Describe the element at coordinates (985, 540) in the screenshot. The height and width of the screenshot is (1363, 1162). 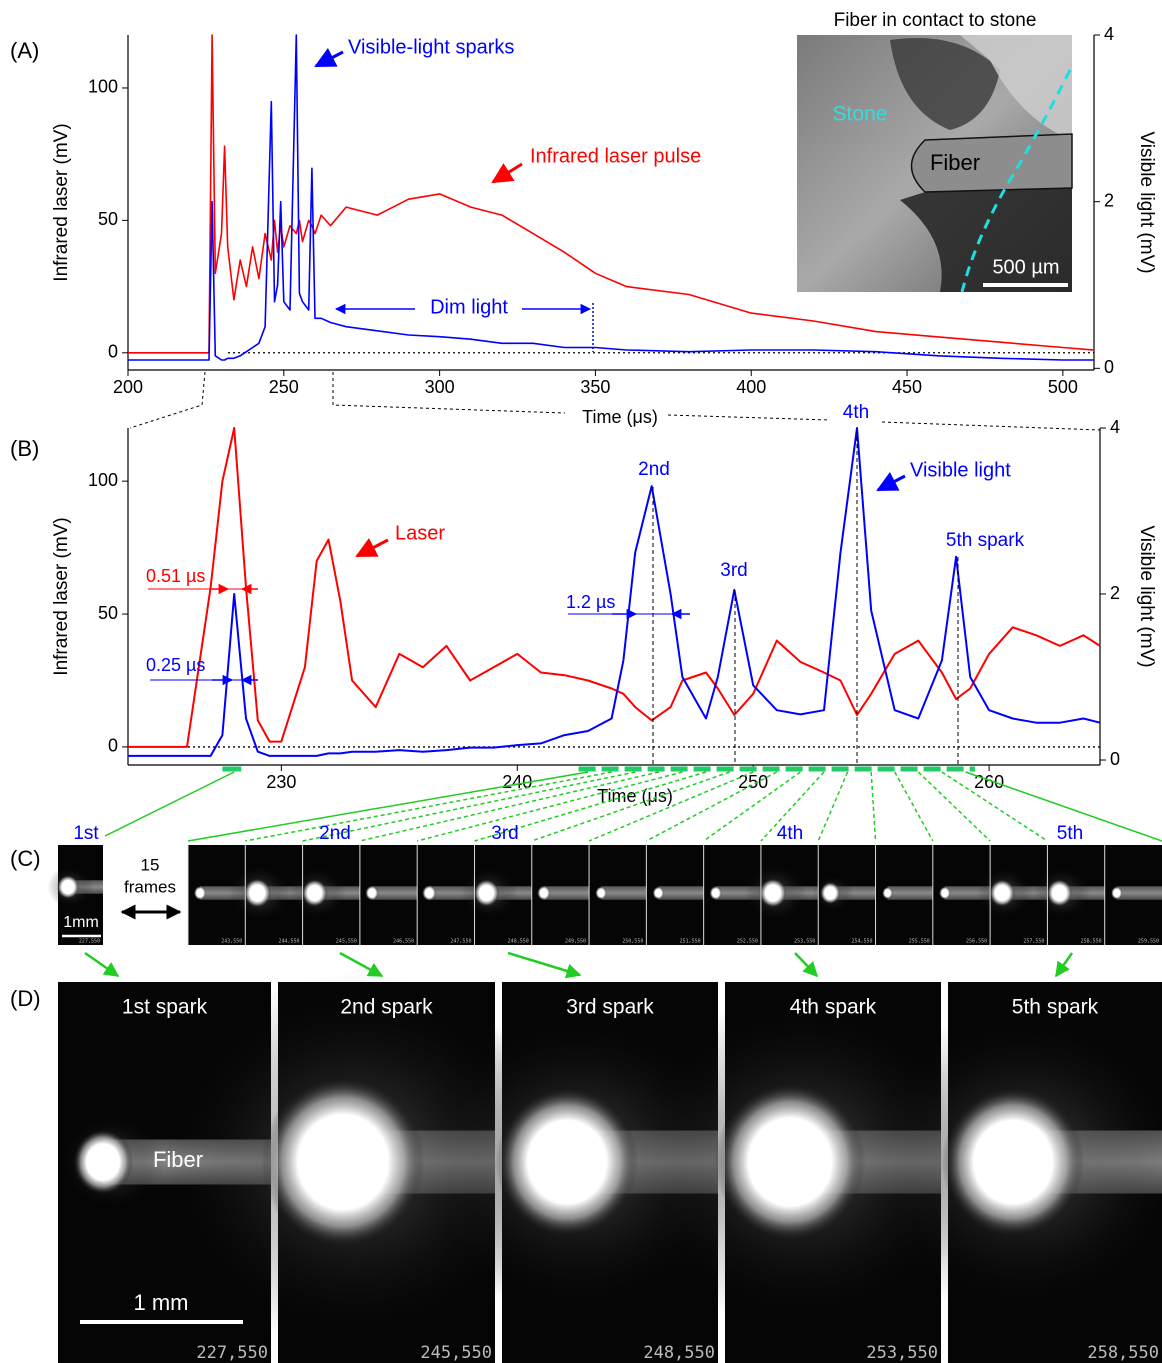
I see `annotation: 5th spark` at that location.